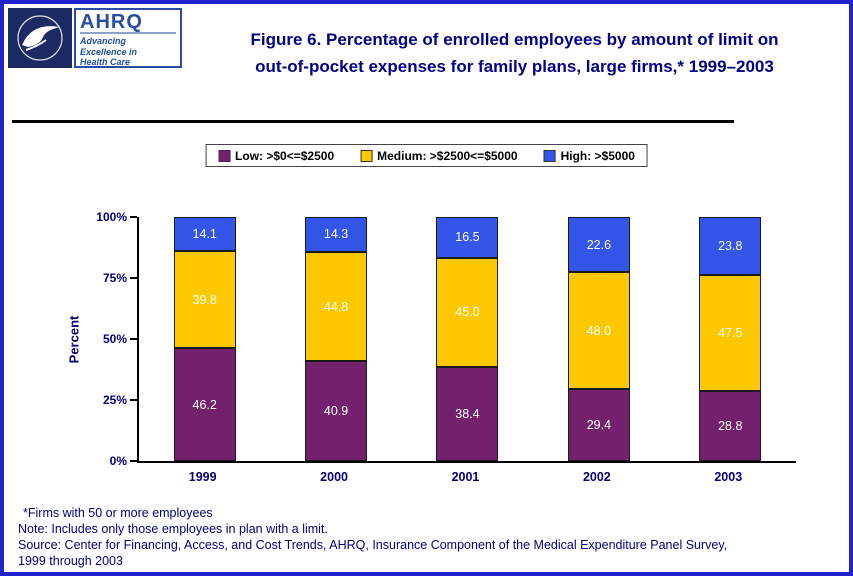 This screenshot has width=853, height=576. I want to click on x-axis-label-2000: 2000, so click(334, 477).